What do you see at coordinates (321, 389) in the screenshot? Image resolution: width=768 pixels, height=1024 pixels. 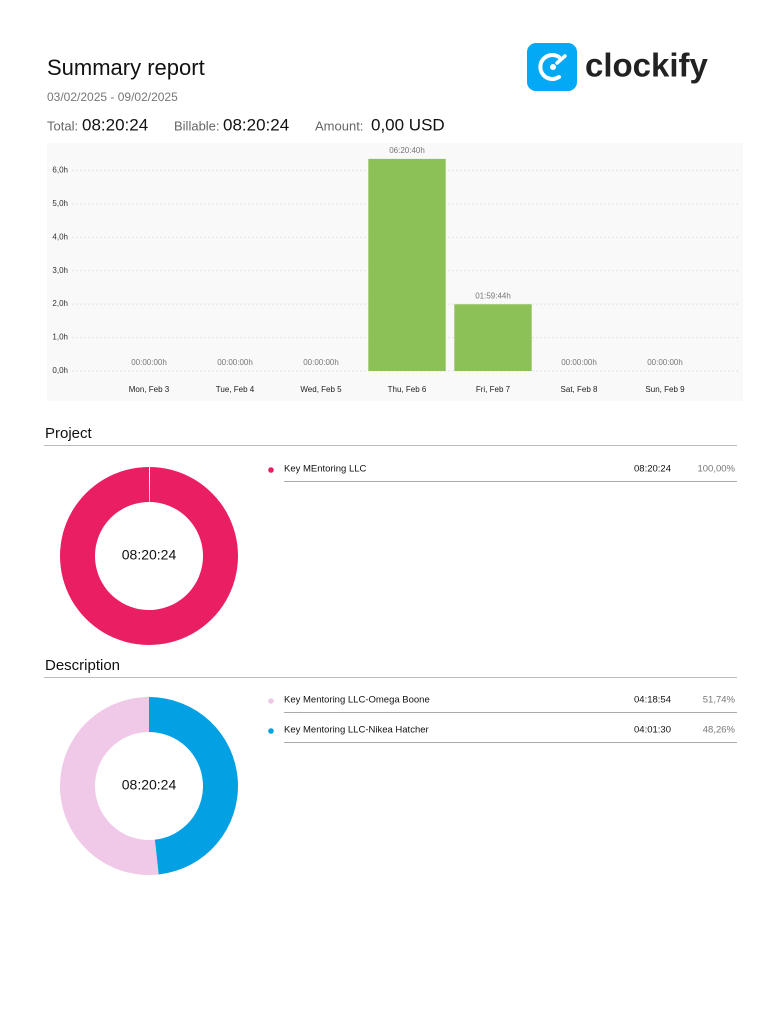 I see `x-tick-label: Wed, Feb 5` at bounding box center [321, 389].